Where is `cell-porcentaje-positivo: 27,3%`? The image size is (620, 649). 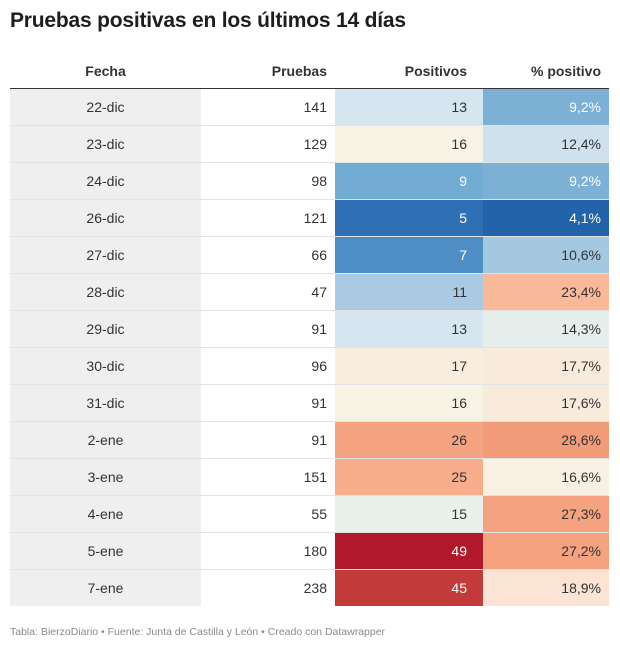 cell-porcentaje-positivo: 27,3% is located at coordinates (546, 514).